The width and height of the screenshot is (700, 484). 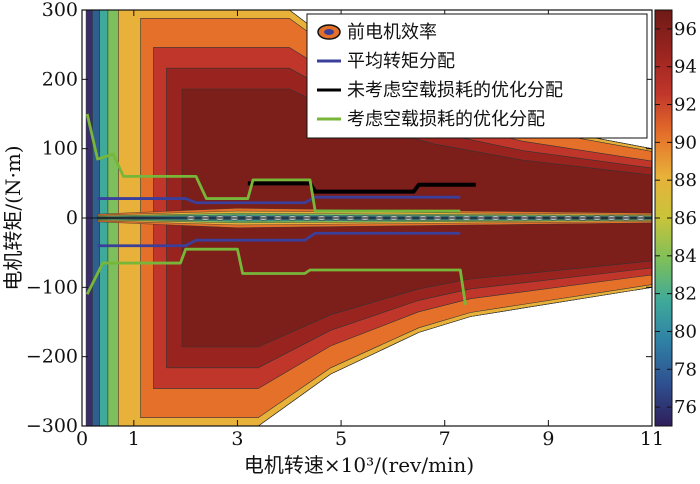 What do you see at coordinates (548, 439) in the screenshot?
I see `x-tick-label: 9` at bounding box center [548, 439].